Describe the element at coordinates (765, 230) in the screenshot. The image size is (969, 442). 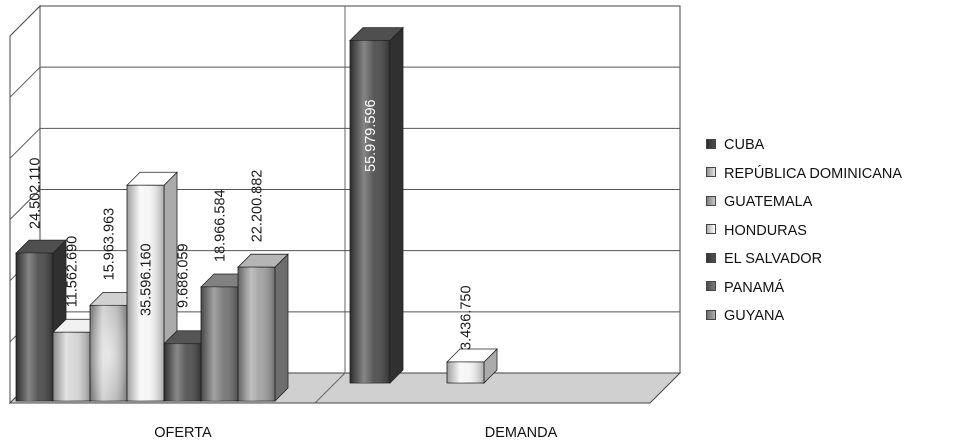
I see `legend-label: HONDURAS` at that location.